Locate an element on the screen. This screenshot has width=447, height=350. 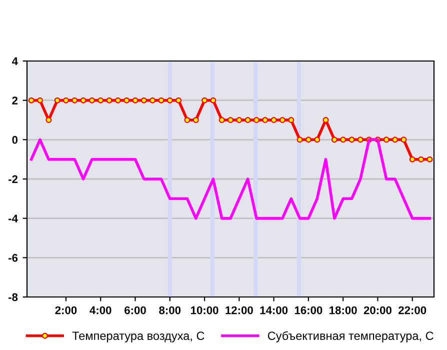
y-tick-label: -2 is located at coordinates (13, 179).